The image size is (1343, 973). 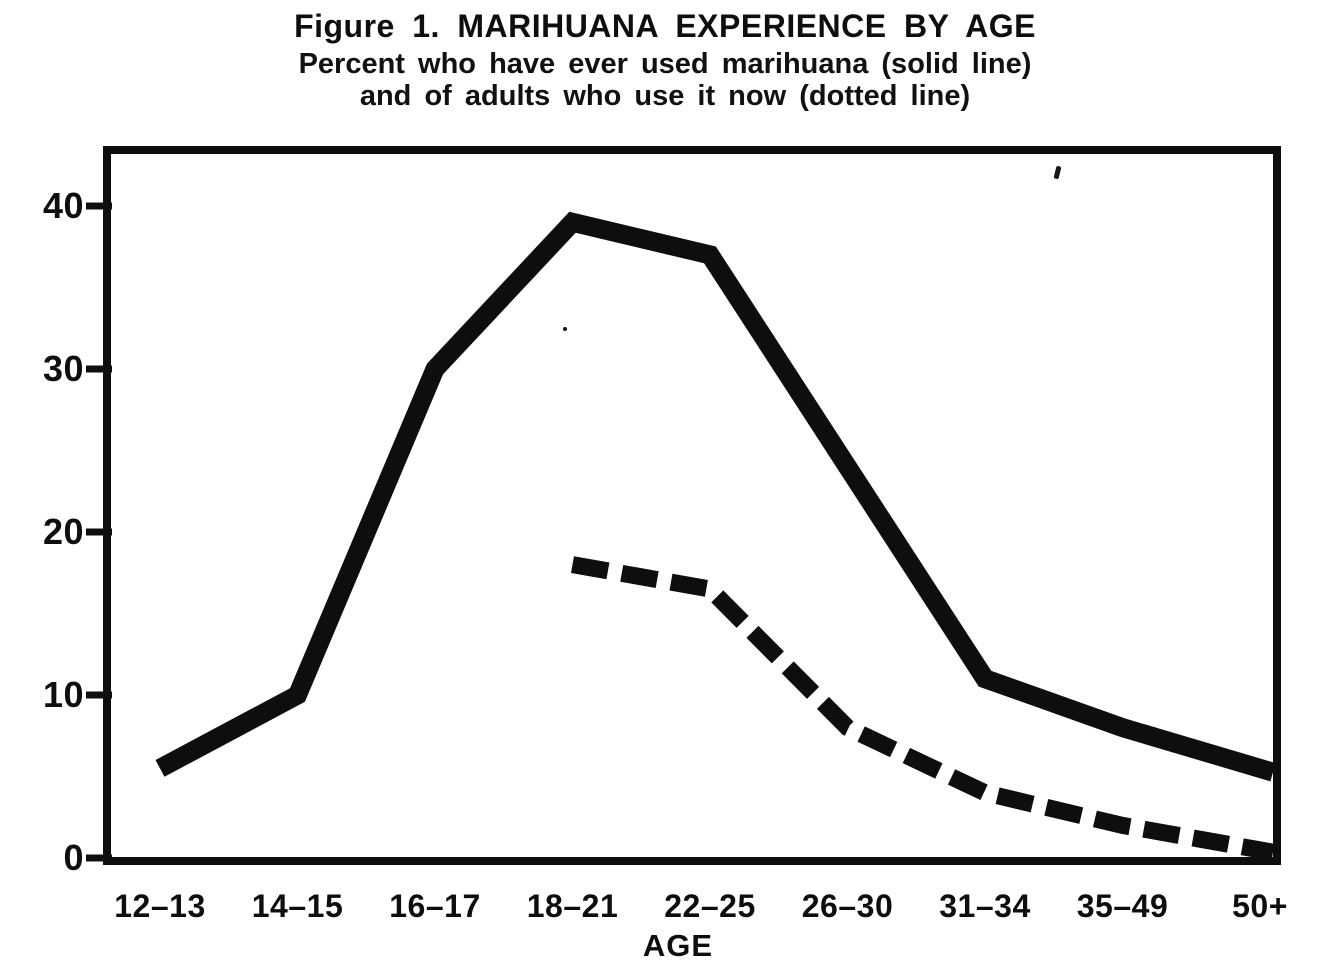 I want to click on x-tick-label: 22–25, so click(x=709, y=906).